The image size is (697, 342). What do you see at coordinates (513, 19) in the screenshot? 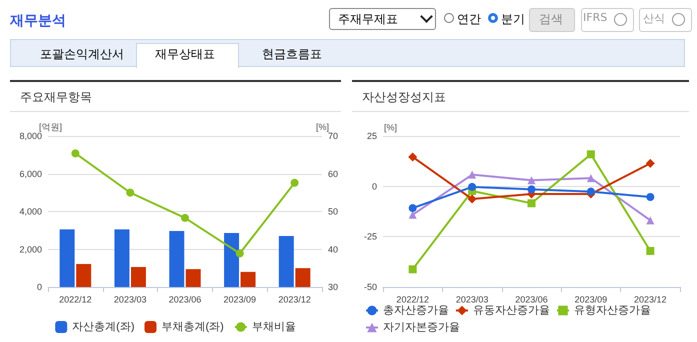
I see `text: 분기` at bounding box center [513, 19].